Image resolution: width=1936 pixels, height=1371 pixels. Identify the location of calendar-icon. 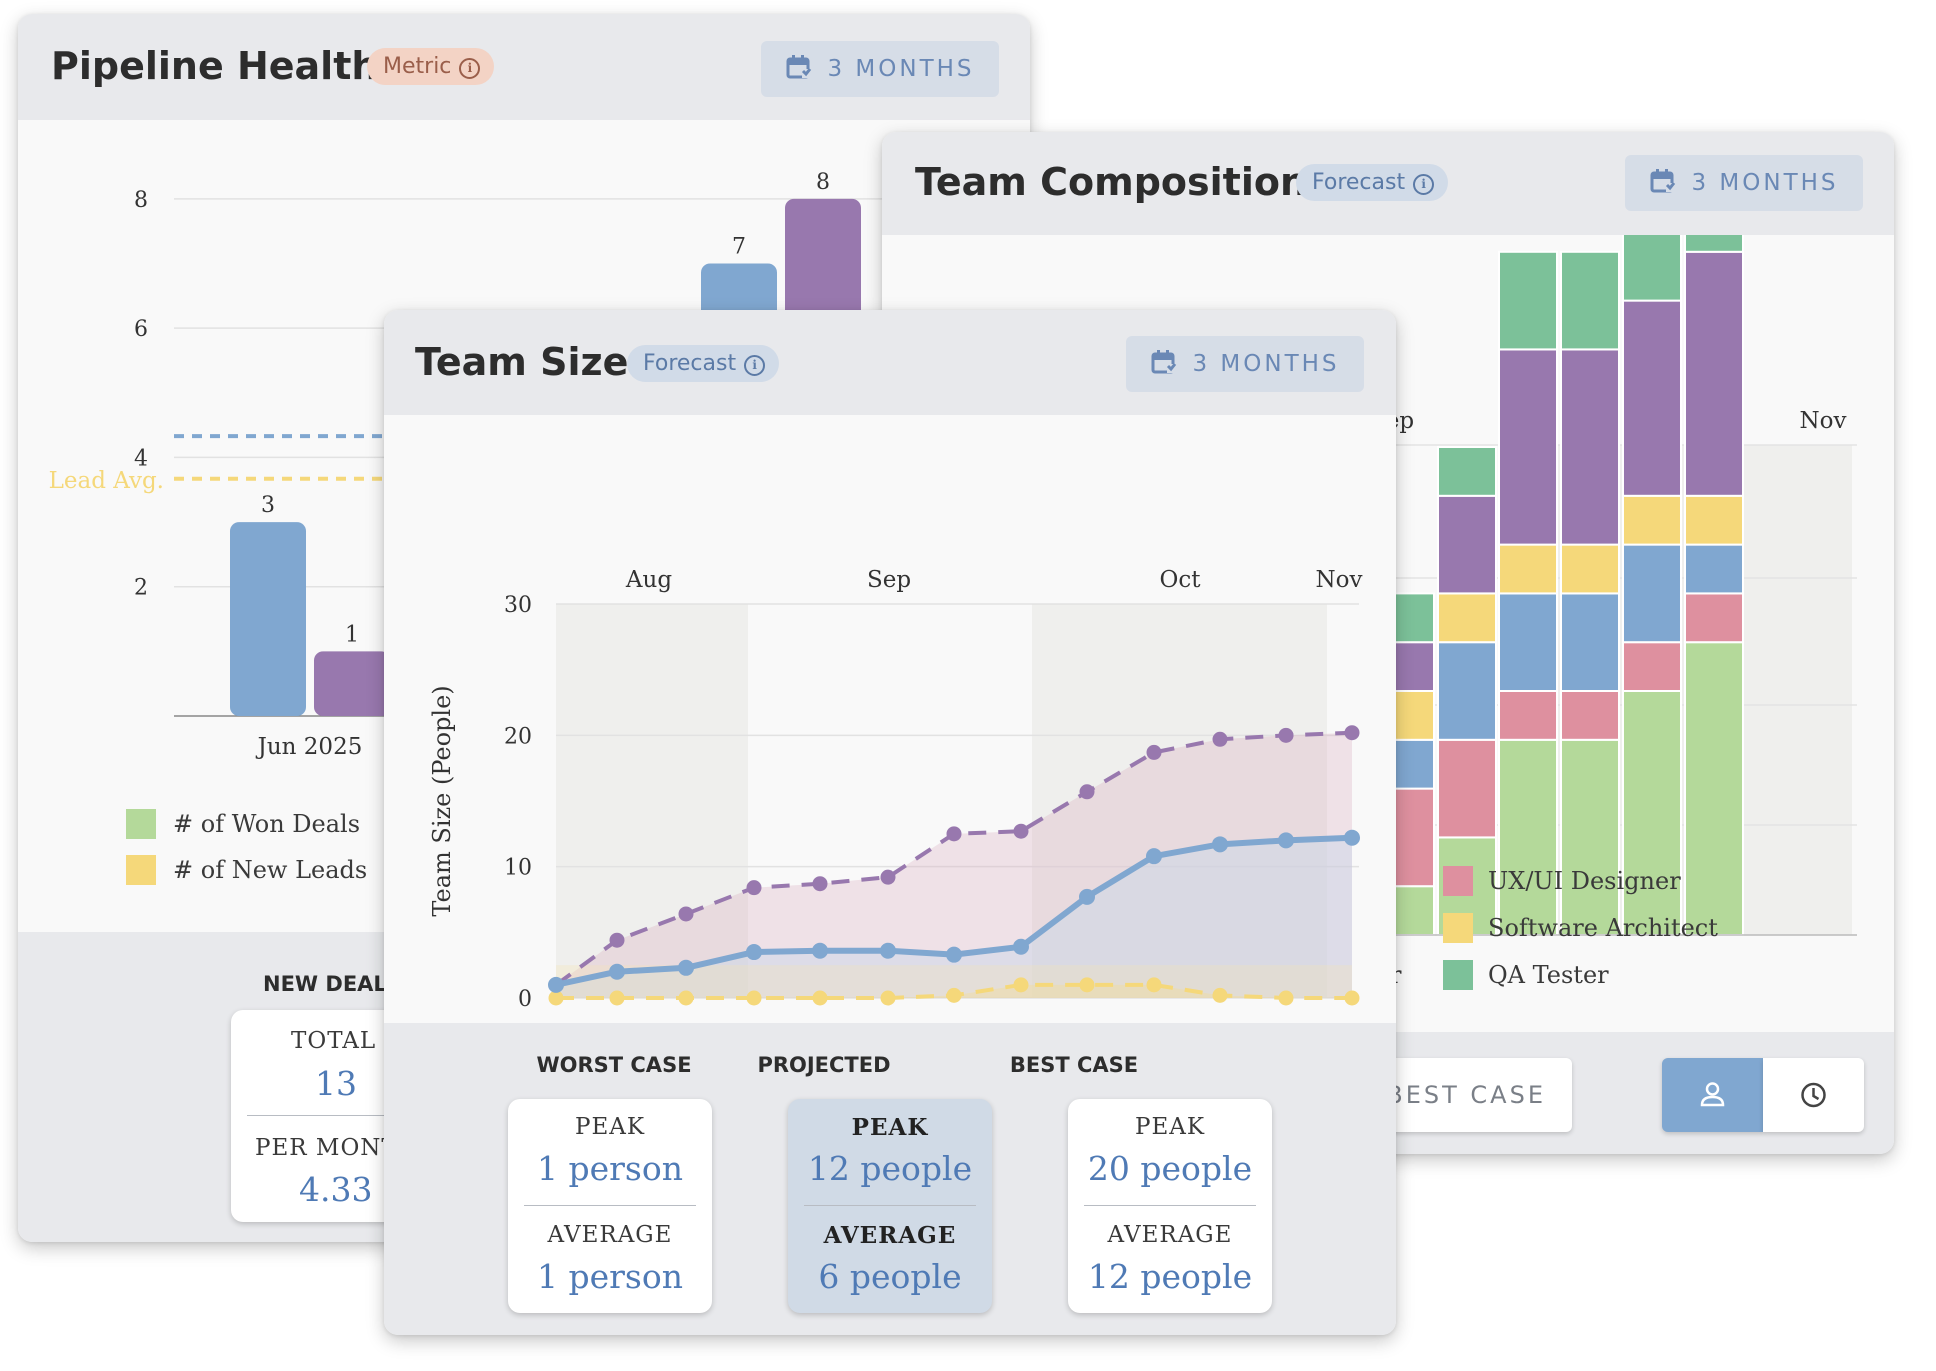
(799, 67).